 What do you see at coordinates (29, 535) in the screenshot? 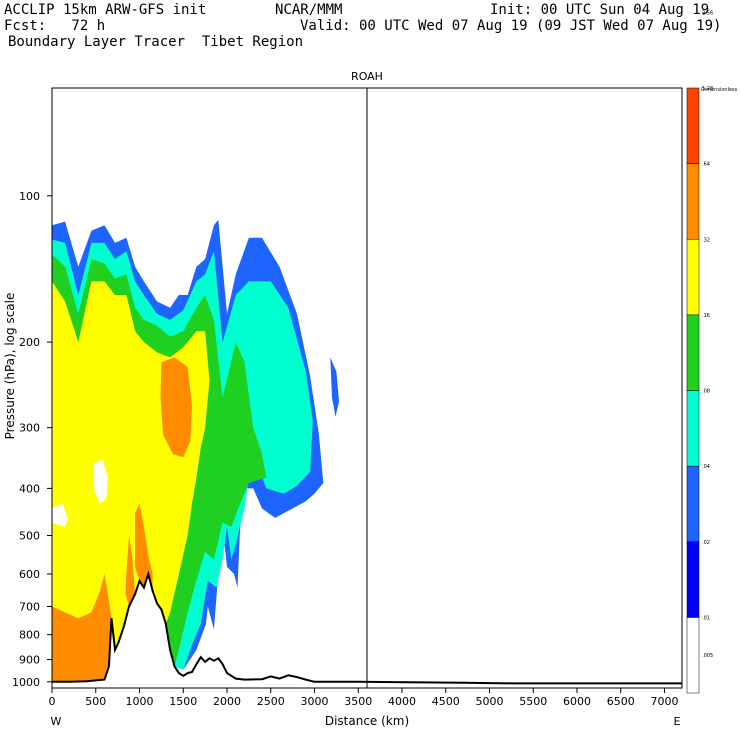
I see `y-tick-label: 500` at bounding box center [29, 535].